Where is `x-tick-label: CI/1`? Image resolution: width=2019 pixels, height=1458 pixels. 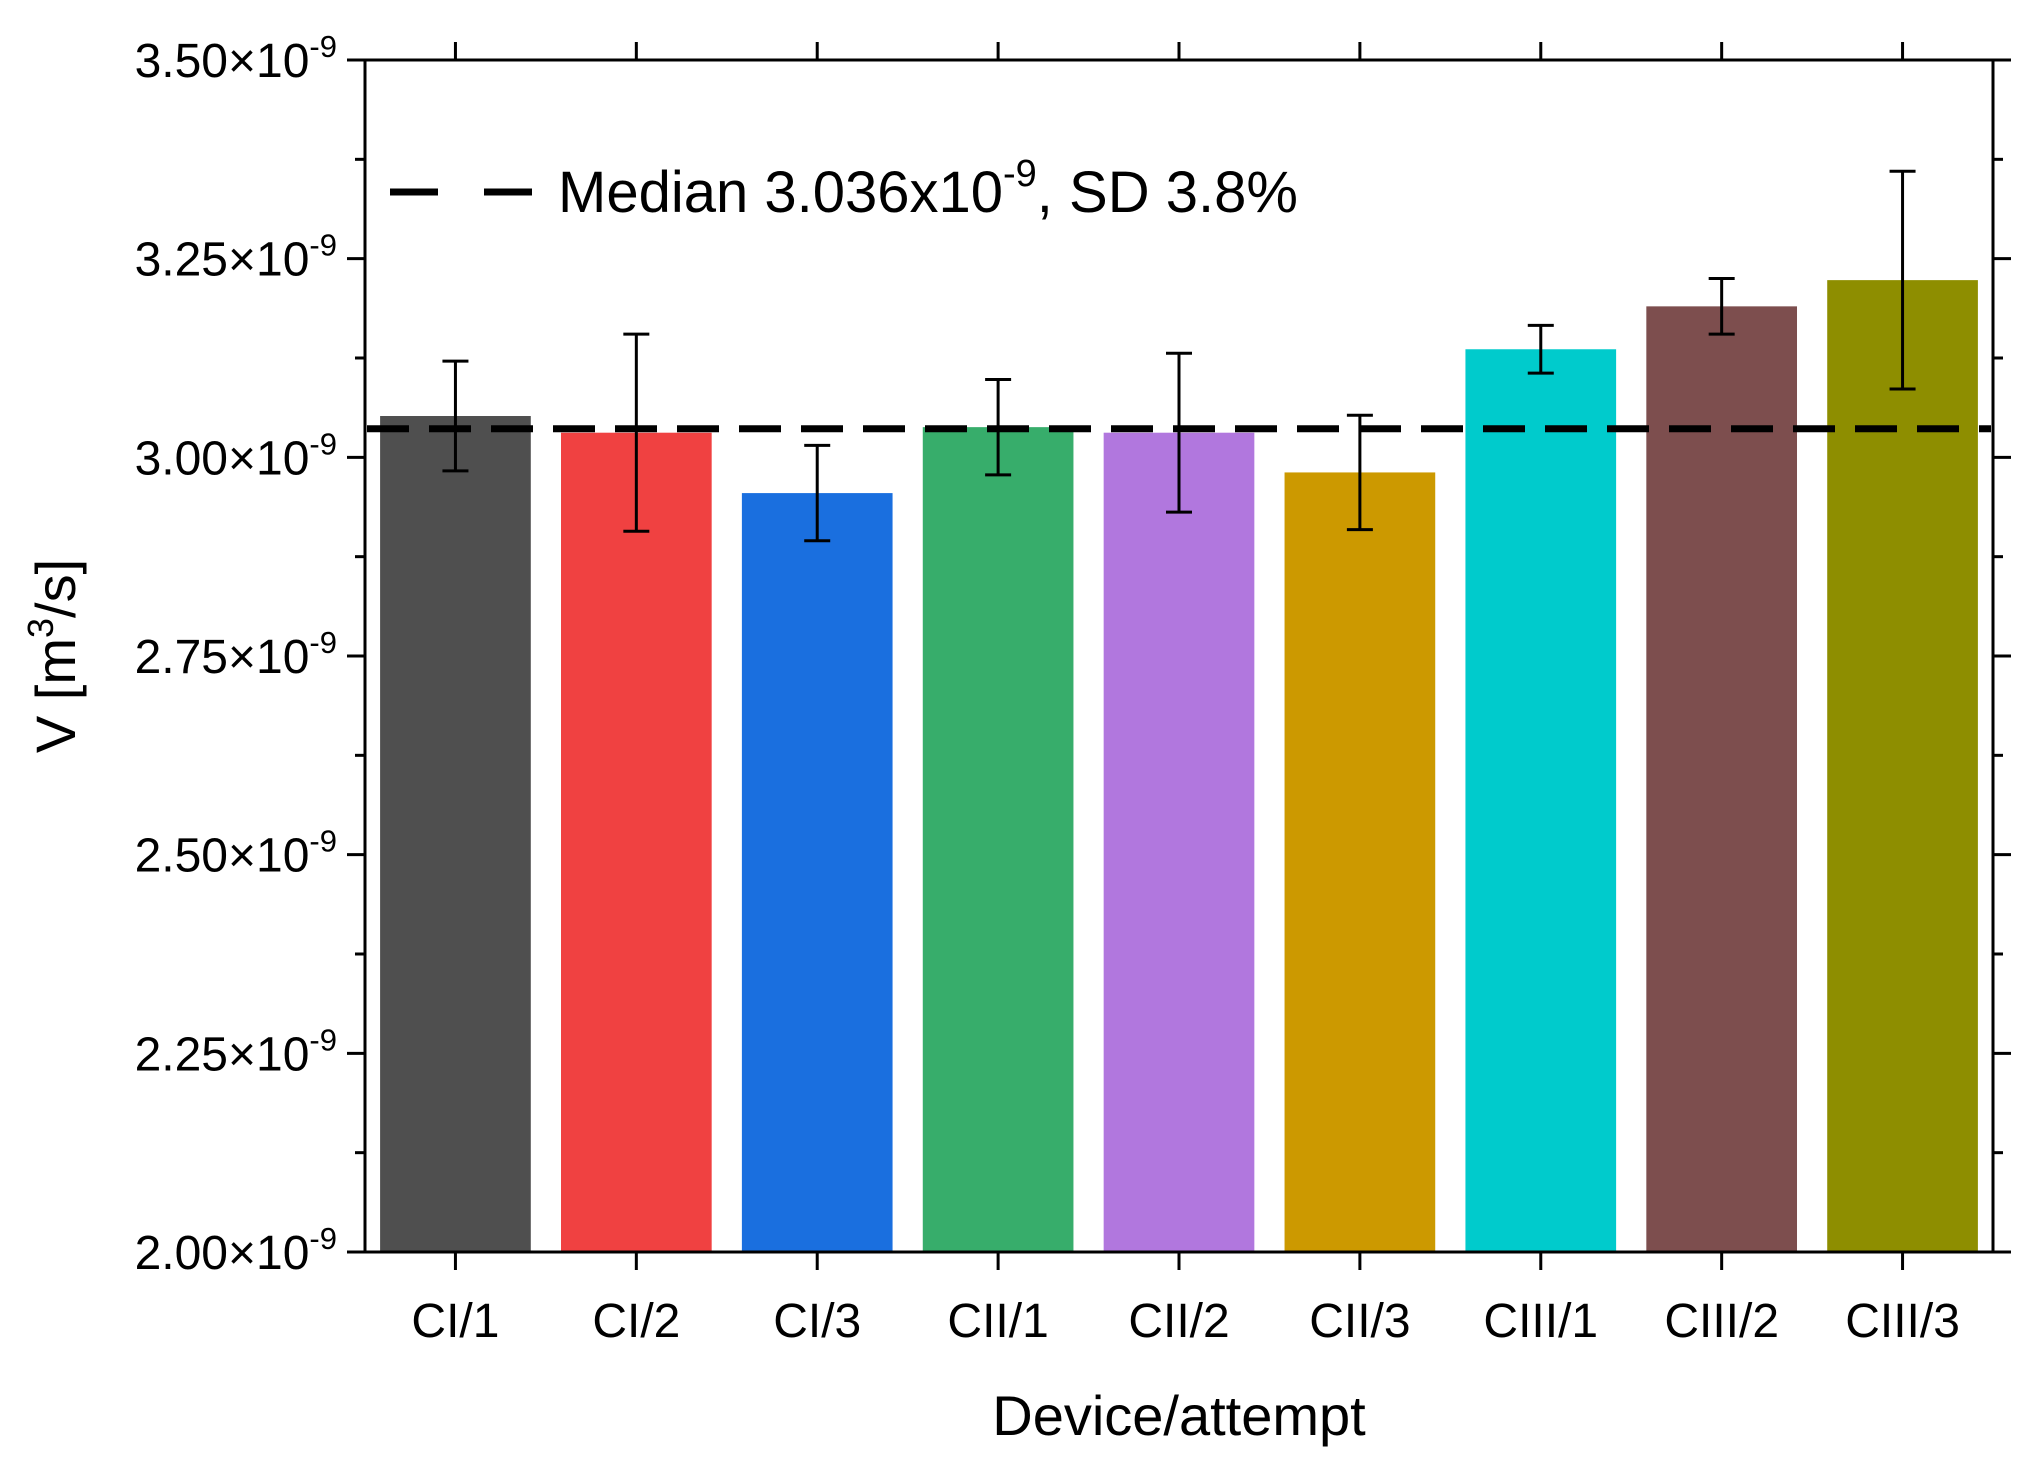
x-tick-label: CI/1 is located at coordinates (455, 1321).